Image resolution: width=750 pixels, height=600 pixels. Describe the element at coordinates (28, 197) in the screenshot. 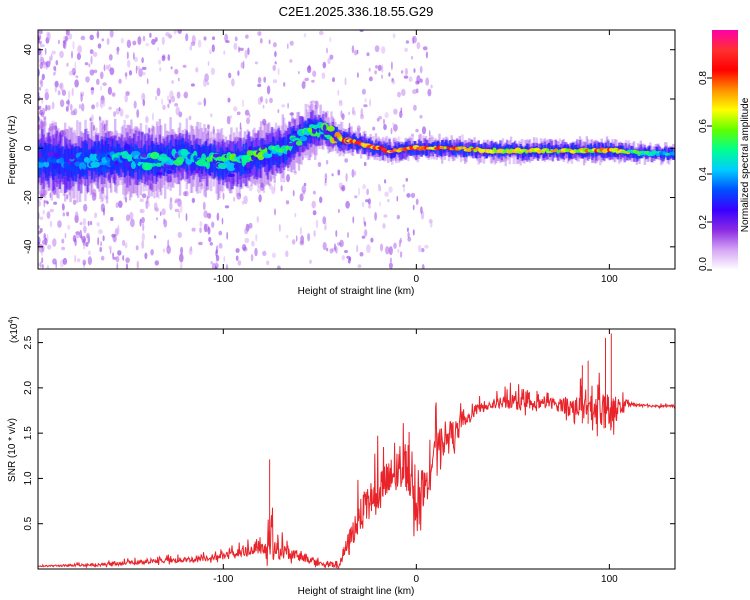

I see `spectrogram-y-tick-label: -20` at that location.